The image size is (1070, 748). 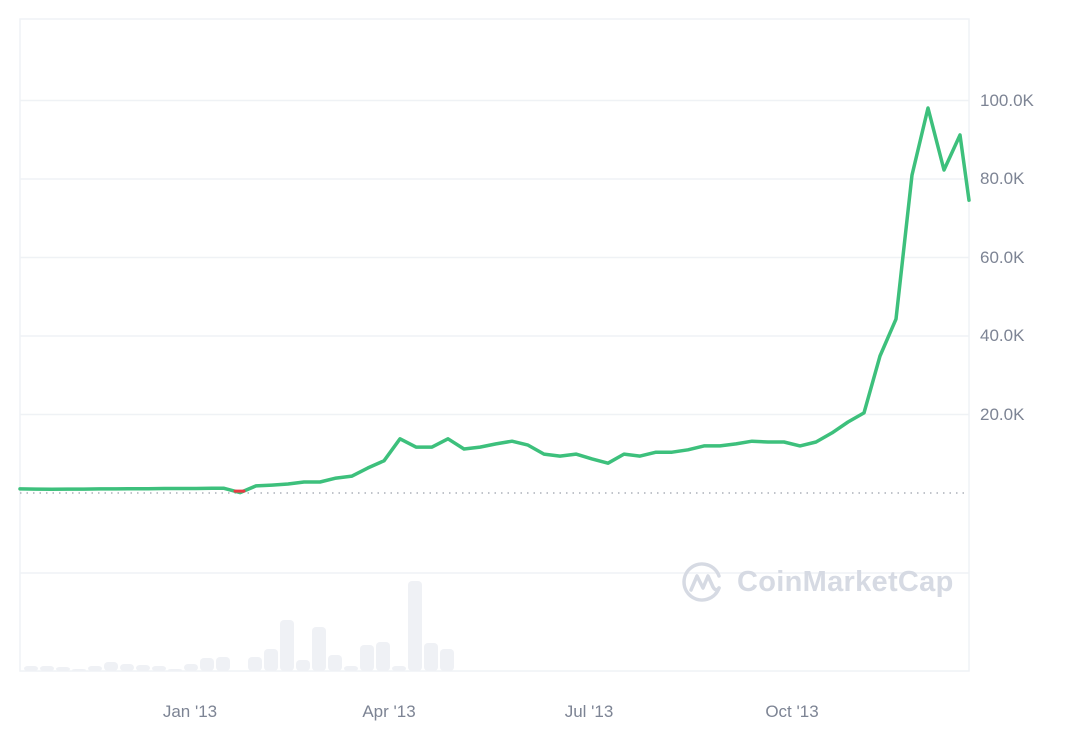 What do you see at coordinates (1002, 178) in the screenshot?
I see `y-tick-label: 80.0K` at bounding box center [1002, 178].